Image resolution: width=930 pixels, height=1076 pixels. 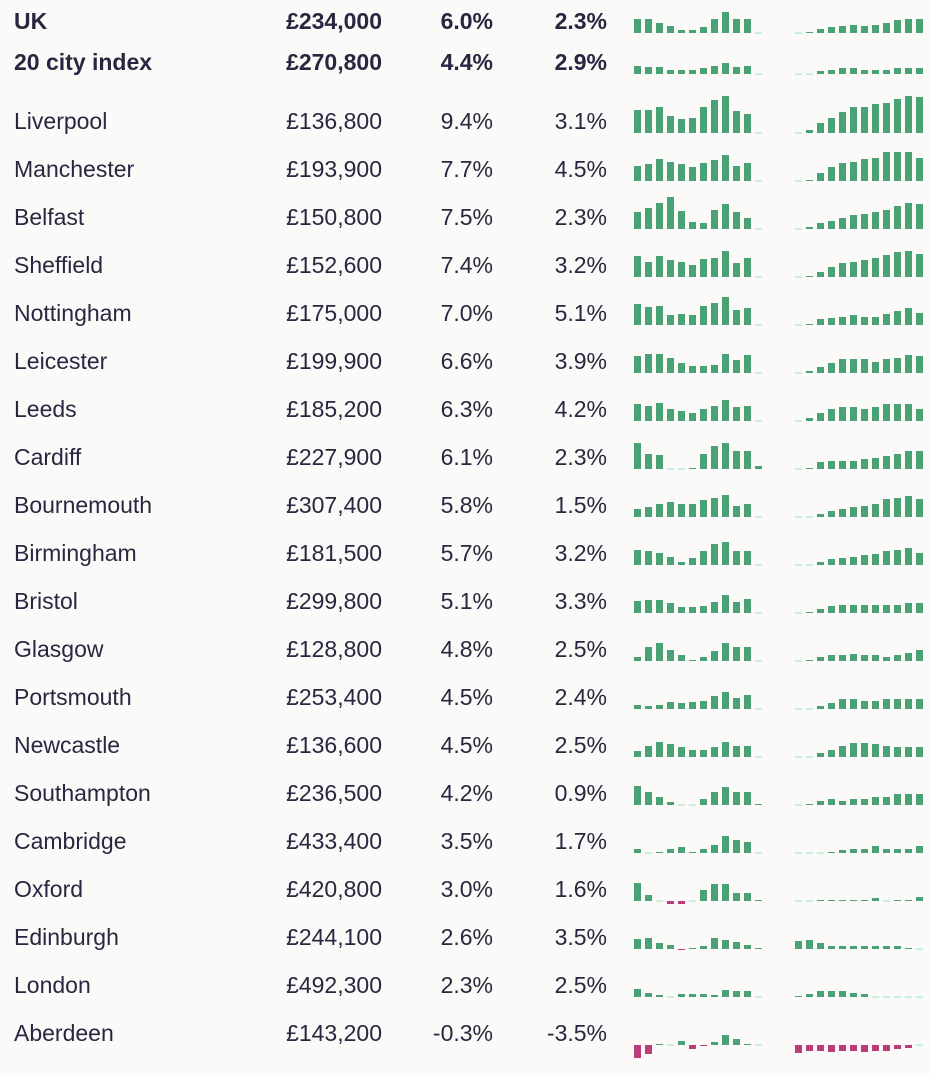 What do you see at coordinates (580, 169) in the screenshot?
I see `price-change-2: 4.5%` at bounding box center [580, 169].